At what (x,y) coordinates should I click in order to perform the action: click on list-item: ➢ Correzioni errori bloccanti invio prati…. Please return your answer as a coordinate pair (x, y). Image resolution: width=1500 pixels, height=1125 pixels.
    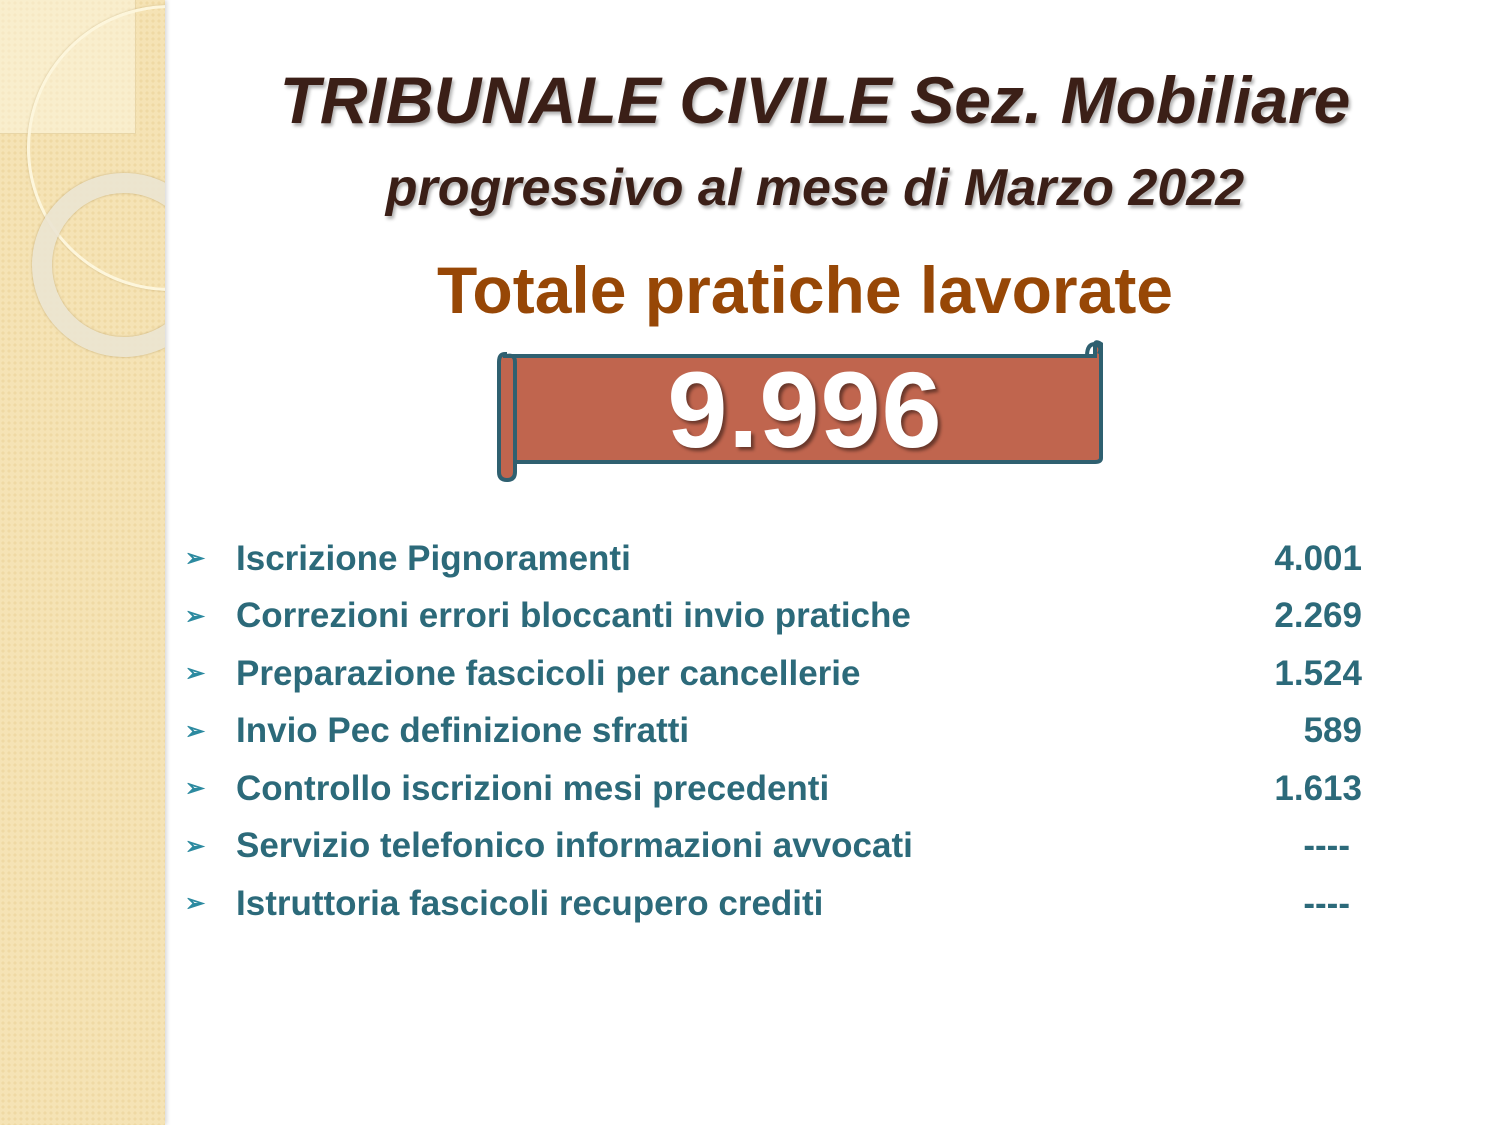
    Looking at the image, I should click on (785, 617).